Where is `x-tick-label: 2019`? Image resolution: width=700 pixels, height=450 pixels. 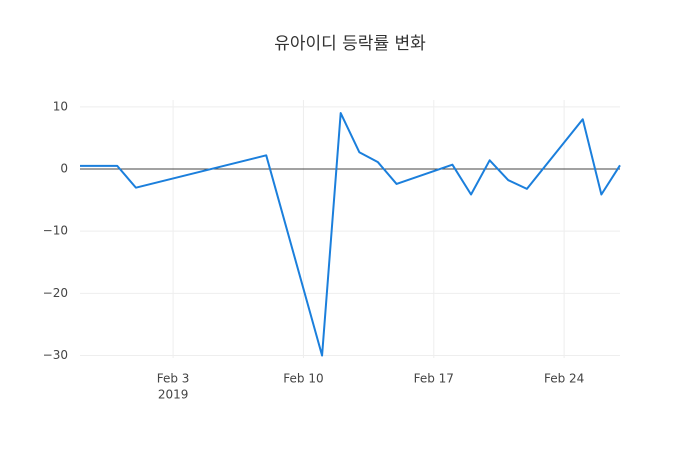
x-tick-label: 2019 is located at coordinates (173, 395).